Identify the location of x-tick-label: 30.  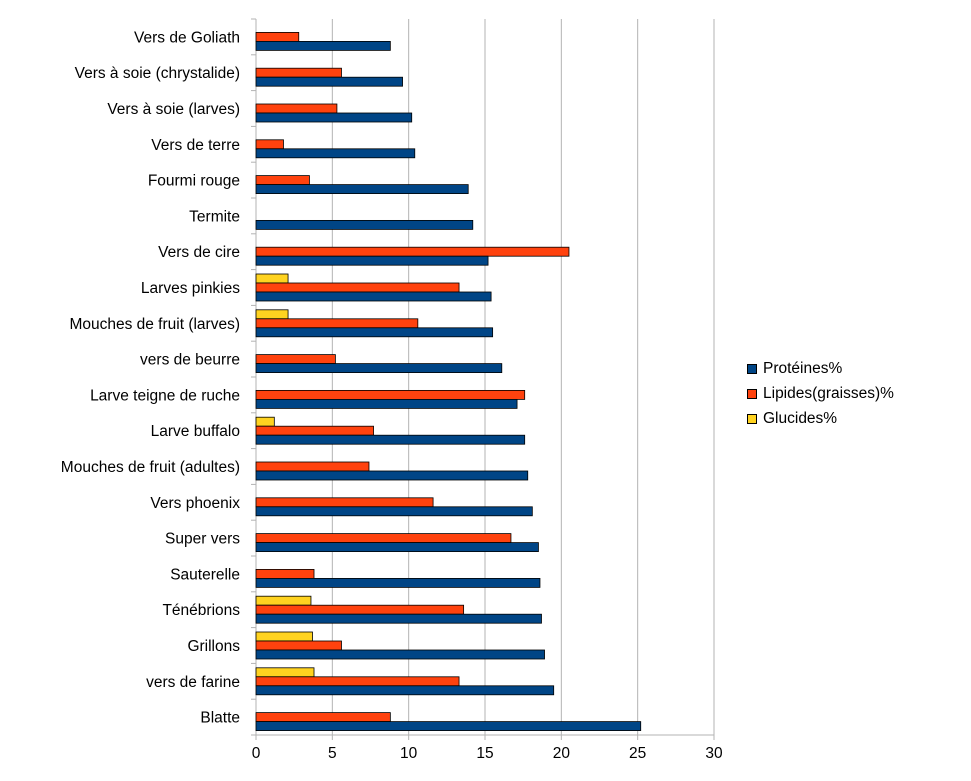
(714, 753).